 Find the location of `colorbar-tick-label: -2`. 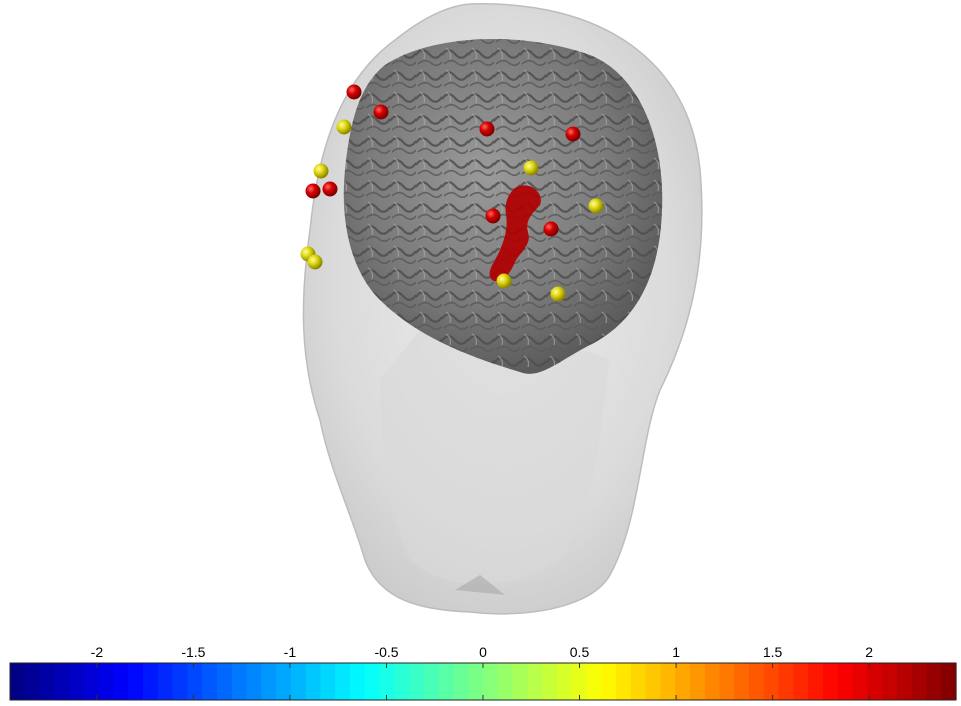

colorbar-tick-label: -2 is located at coordinates (97, 652).